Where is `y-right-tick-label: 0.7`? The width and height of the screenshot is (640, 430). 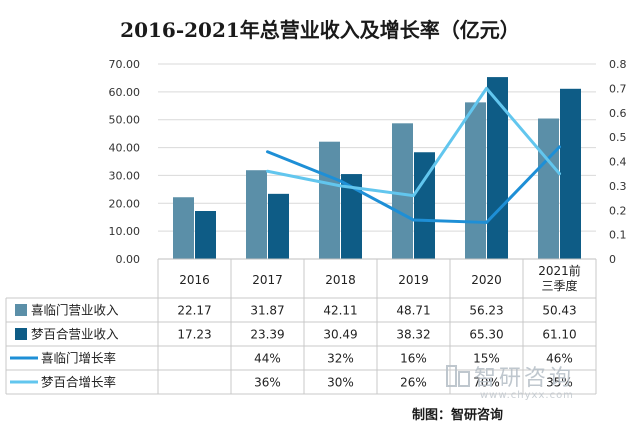 y-right-tick-label: 0.7 is located at coordinates (618, 88).